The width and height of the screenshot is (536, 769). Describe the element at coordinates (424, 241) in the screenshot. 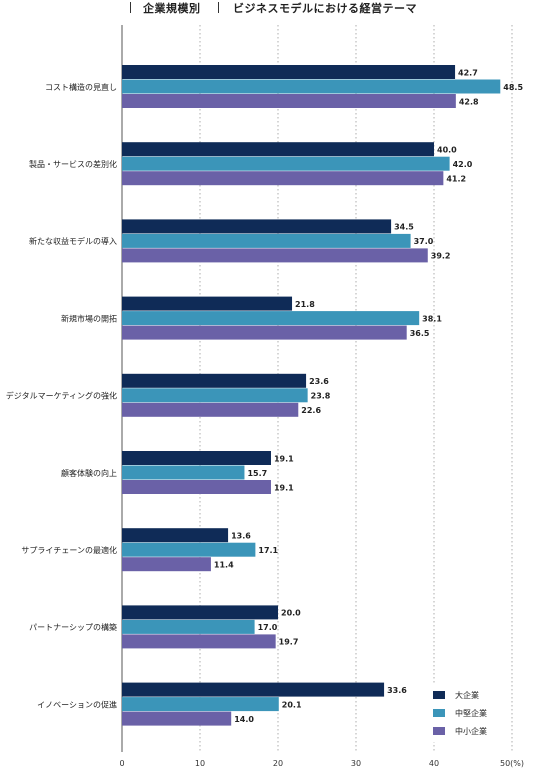

I see `data-label: 37.0` at that location.